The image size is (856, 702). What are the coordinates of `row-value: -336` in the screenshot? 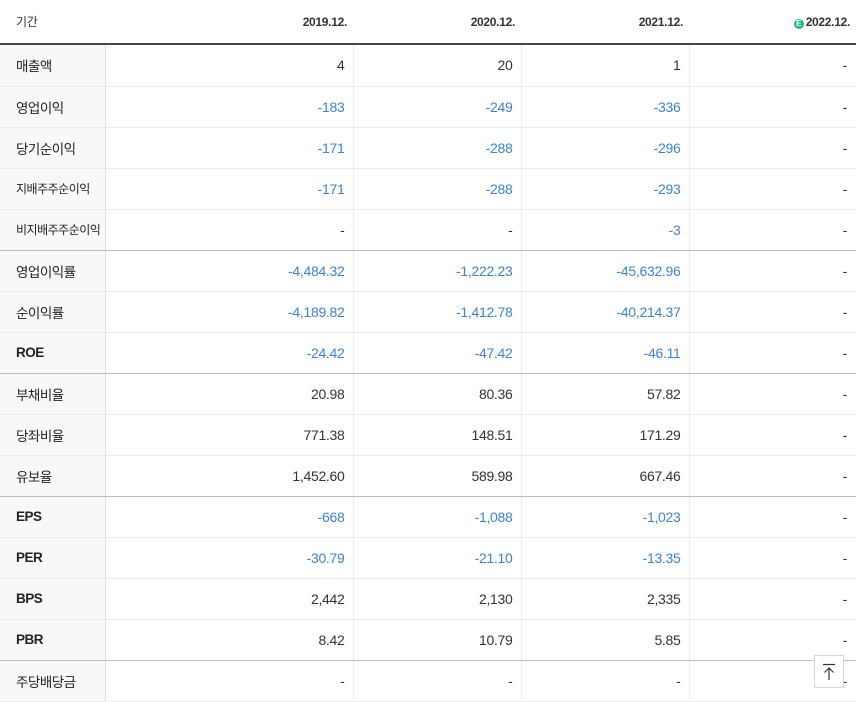 It's located at (605, 107).